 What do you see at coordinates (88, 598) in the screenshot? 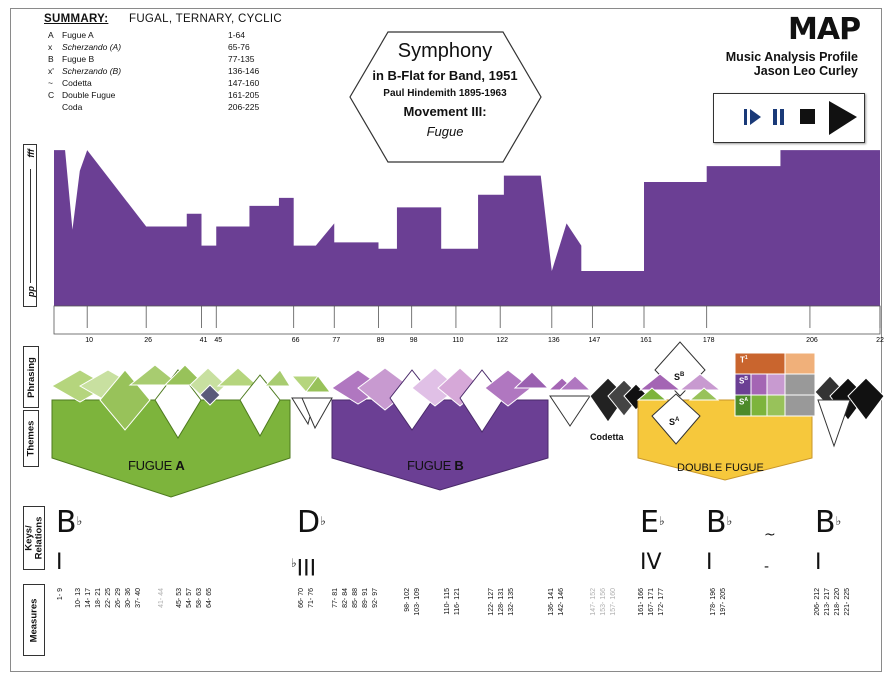
I see `measure-range: 14- 17` at bounding box center [88, 598].